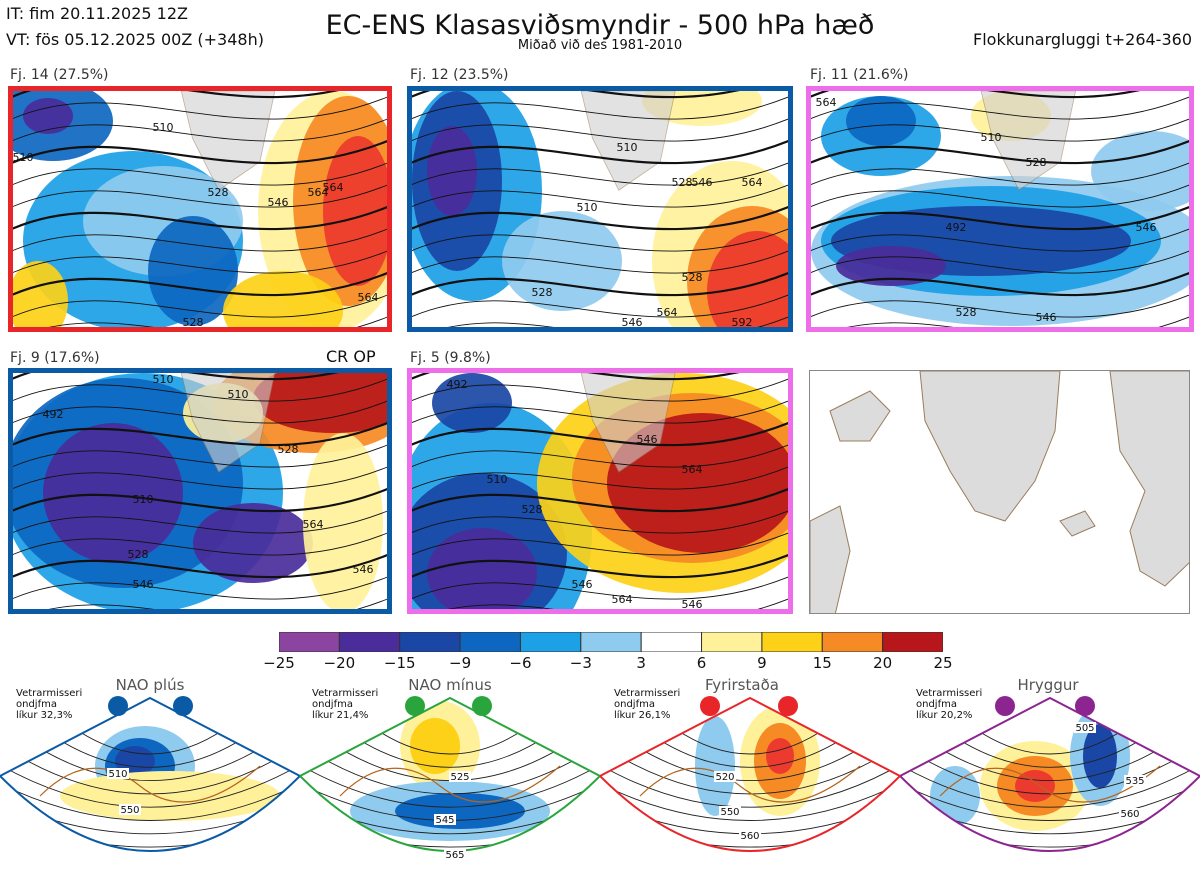  Describe the element at coordinates (600, 25) in the screenshot. I see `chart-title: EC-ENS Klasasviðsmyndir - 500 hPa hæð` at that location.